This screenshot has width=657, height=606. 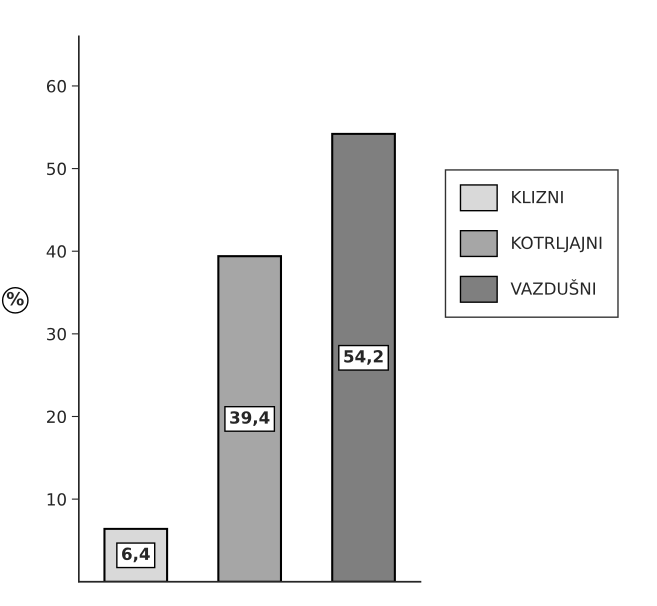 What do you see at coordinates (250, 418) in the screenshot?
I see `data-label: 39,4` at bounding box center [250, 418].